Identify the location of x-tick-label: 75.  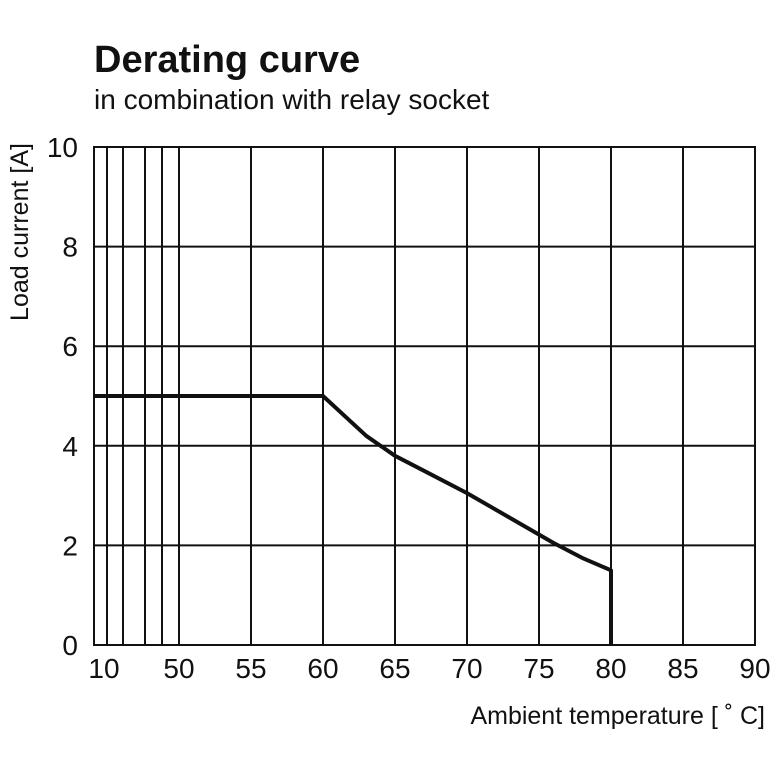
(538, 668).